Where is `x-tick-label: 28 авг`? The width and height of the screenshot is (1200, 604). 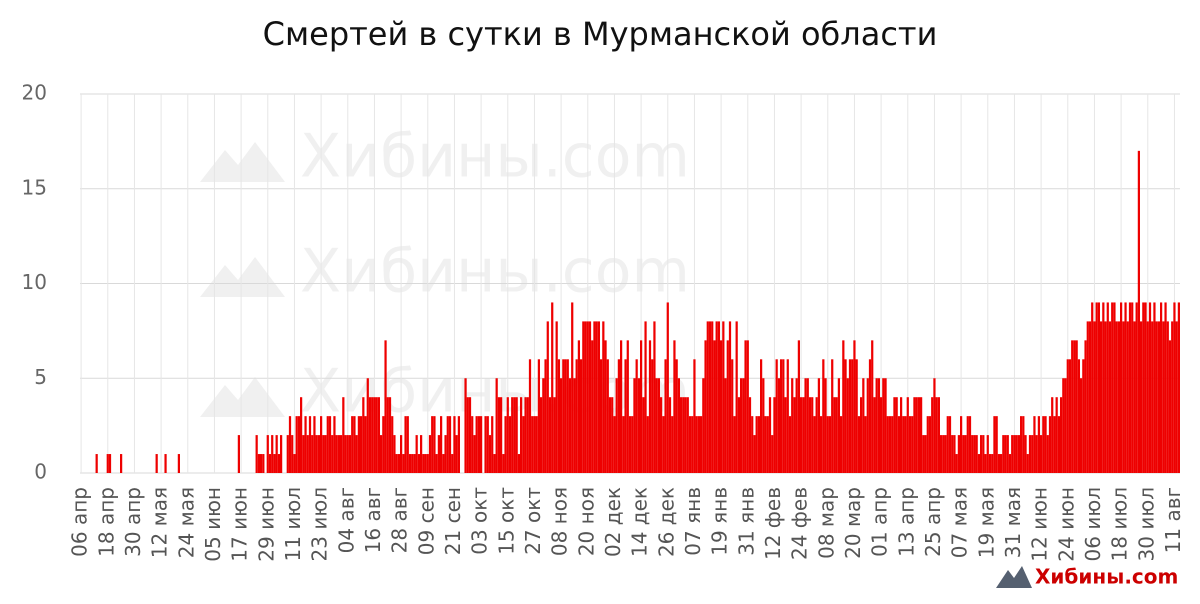 x-tick-label: 28 авг is located at coordinates (400, 520).